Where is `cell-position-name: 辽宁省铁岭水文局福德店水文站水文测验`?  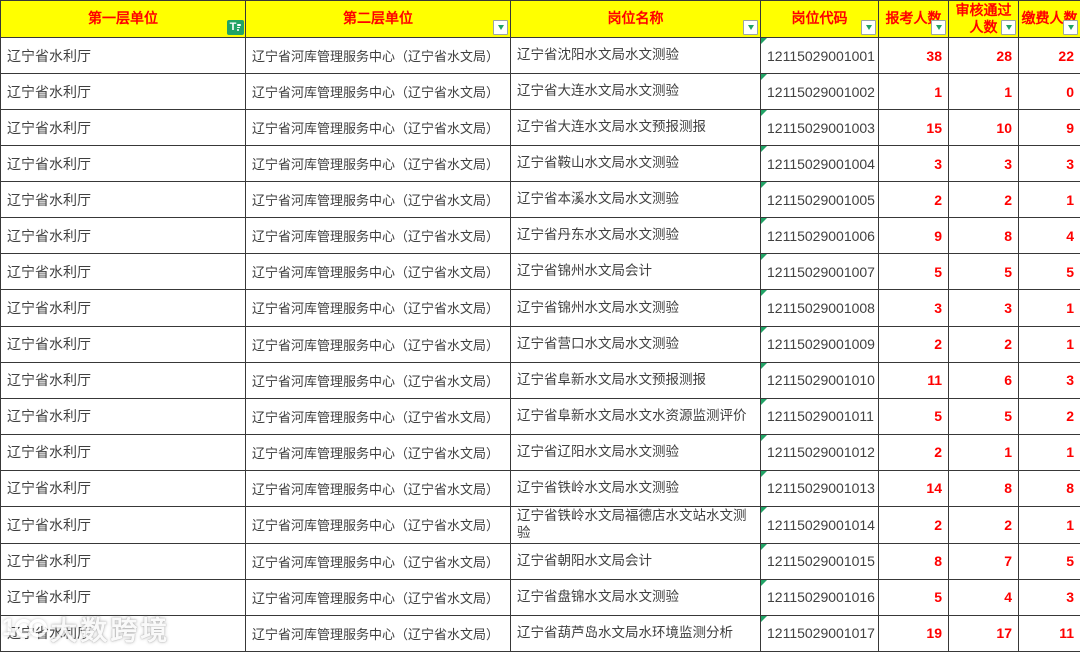 cell-position-name: 辽宁省铁岭水文局福德店水文站水文测验 is located at coordinates (635, 524).